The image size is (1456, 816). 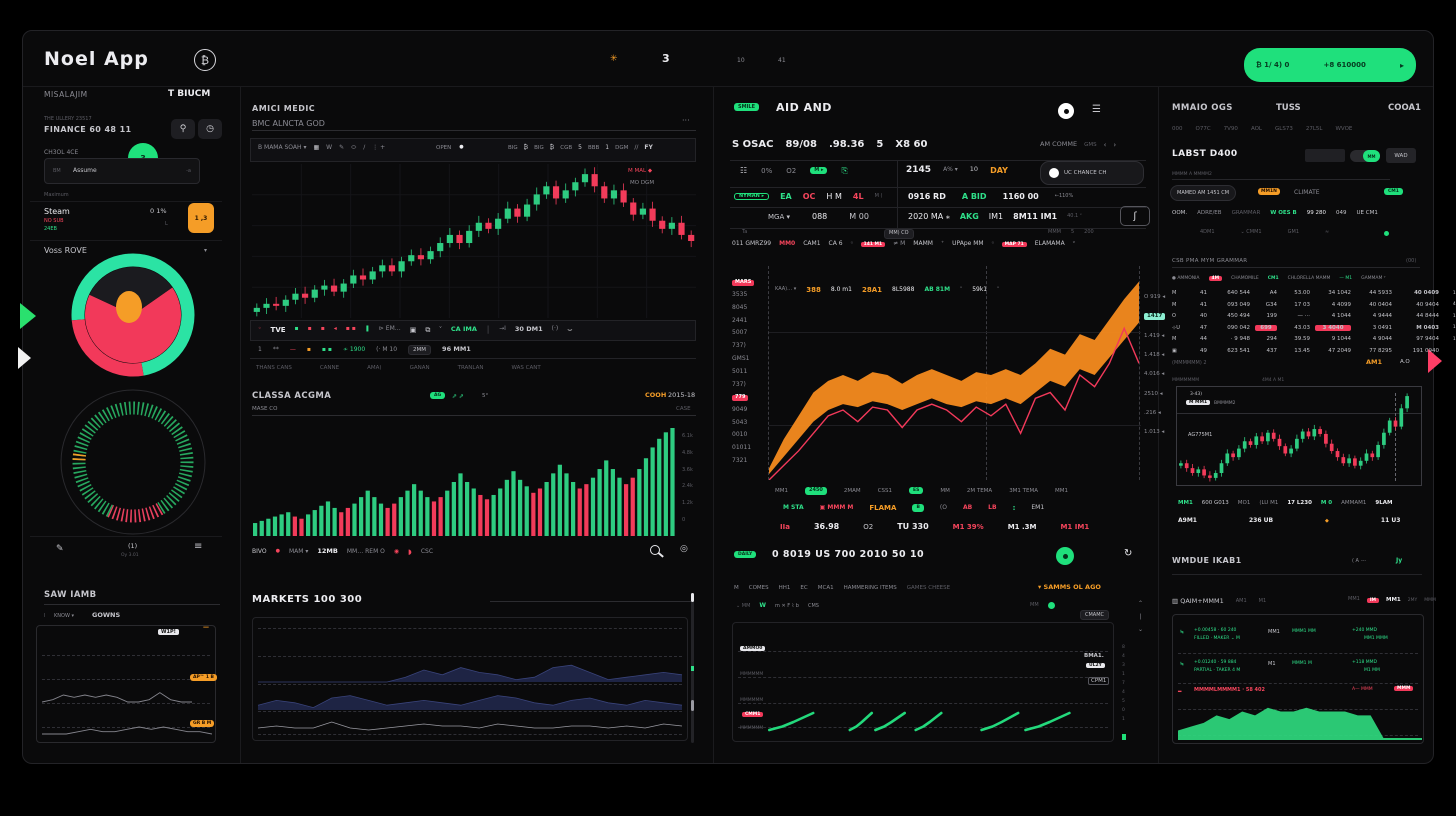 I want to click on tab-games: GAMES CHEESE, so click(x=928, y=588).